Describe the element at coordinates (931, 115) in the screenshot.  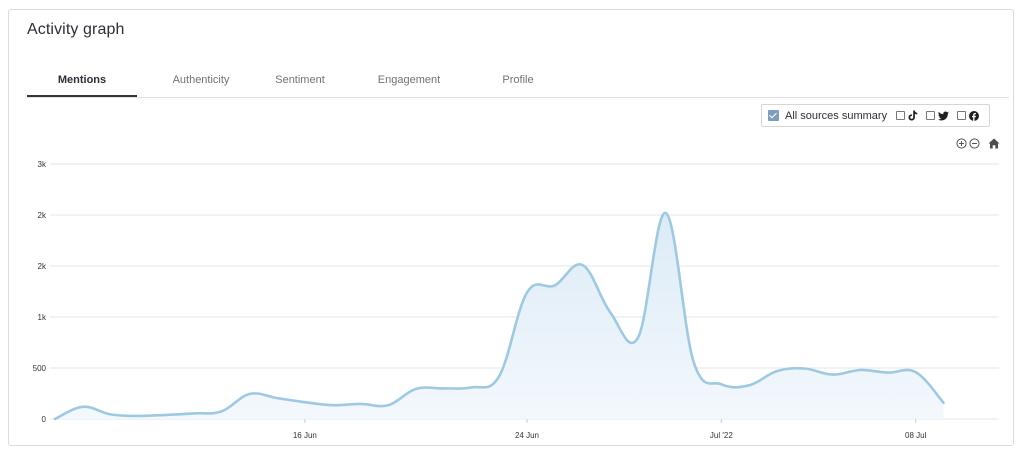
I see `twitter-checkbox` at that location.